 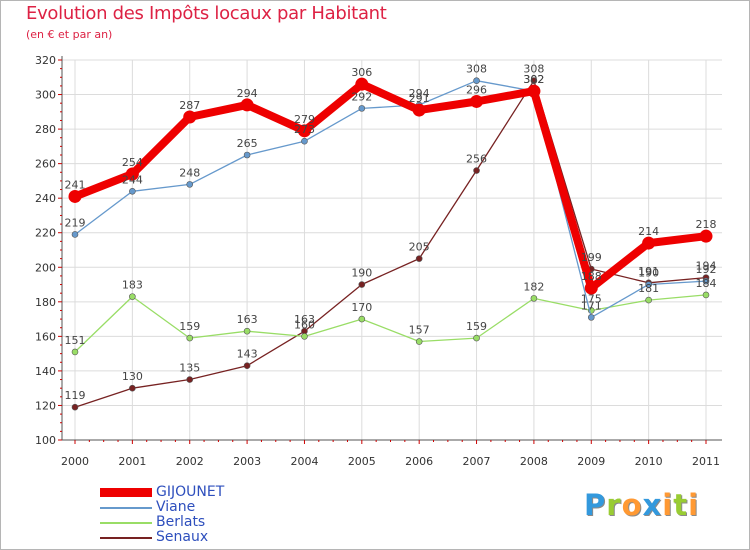 I want to click on x-tick-label: 2004, so click(x=304, y=461).